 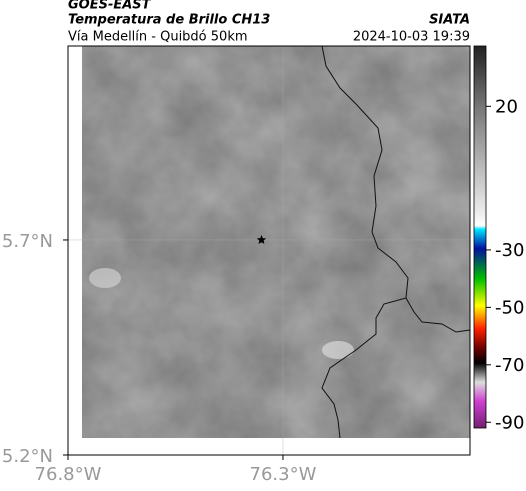 I want to click on colorbar-tick-label: -30, so click(x=509, y=250).